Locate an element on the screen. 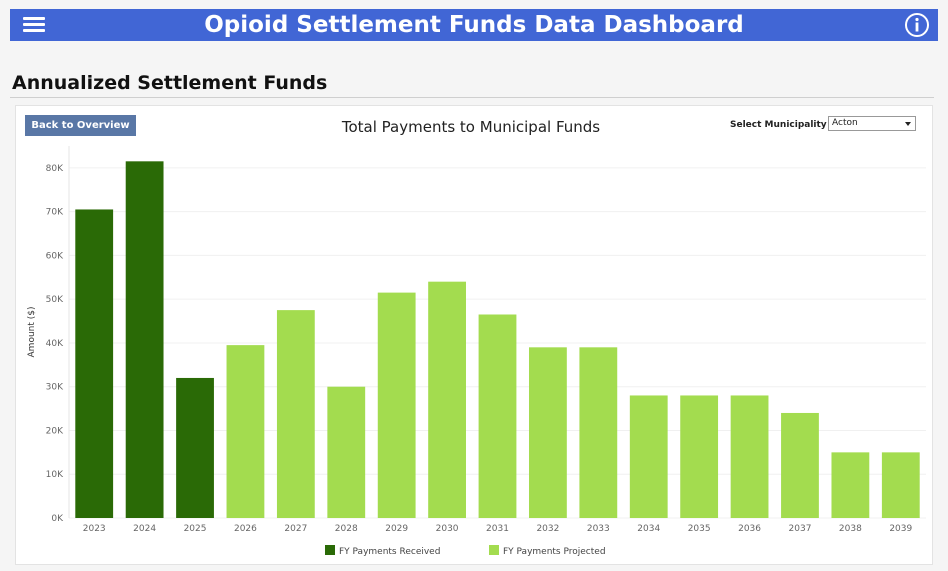 The image size is (948, 571). x-tick-label: 2033 is located at coordinates (598, 529).